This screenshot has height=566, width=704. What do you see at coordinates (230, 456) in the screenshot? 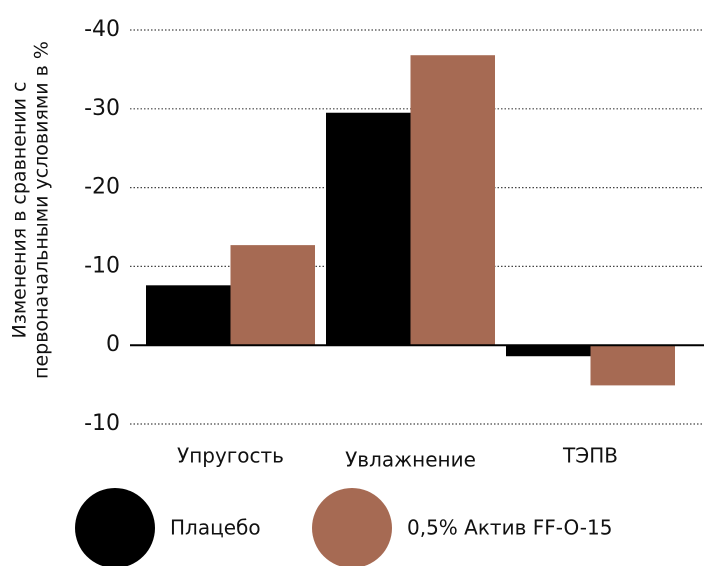
I see `x-tick-label: Упругость` at bounding box center [230, 456].